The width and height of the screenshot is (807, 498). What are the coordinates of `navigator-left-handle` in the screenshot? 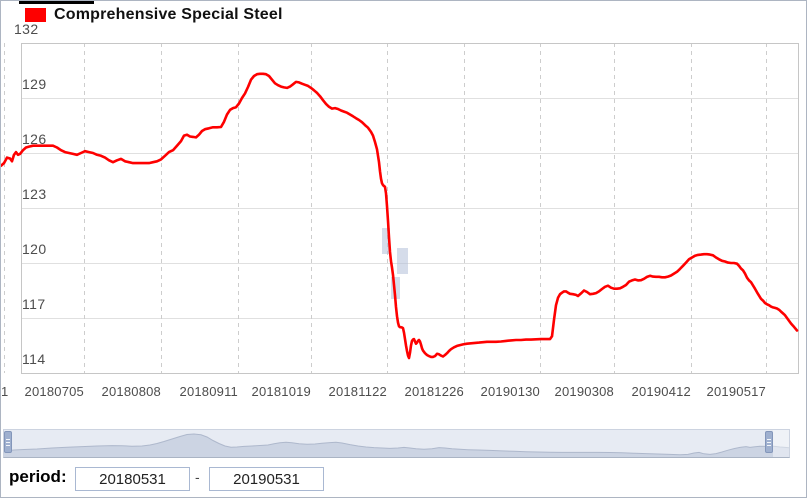 It's located at (8, 442).